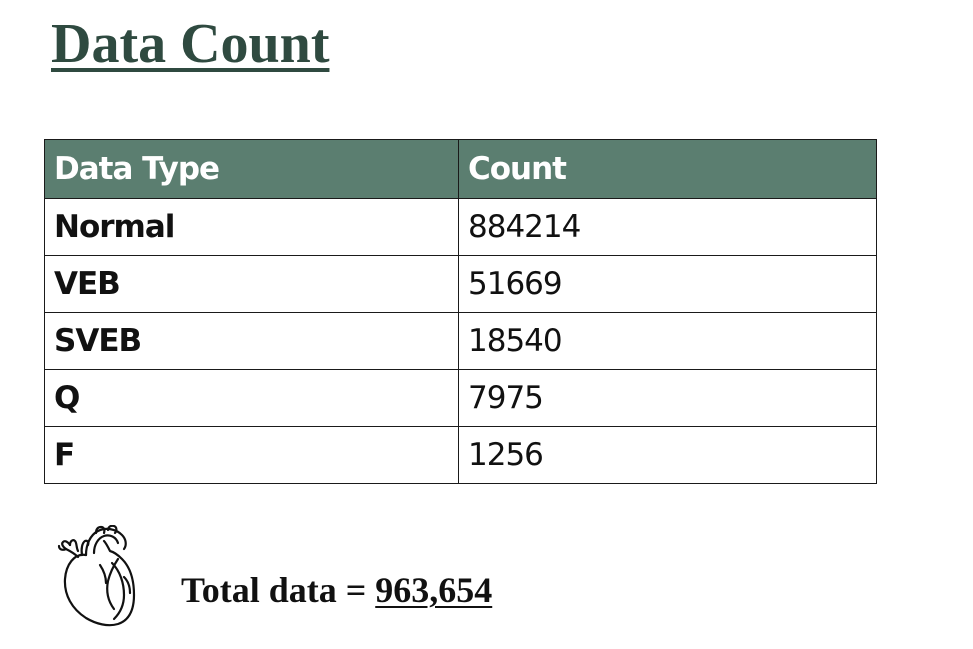 The height and width of the screenshot is (649, 973). I want to click on data-type-cell: Normal, so click(251, 227).